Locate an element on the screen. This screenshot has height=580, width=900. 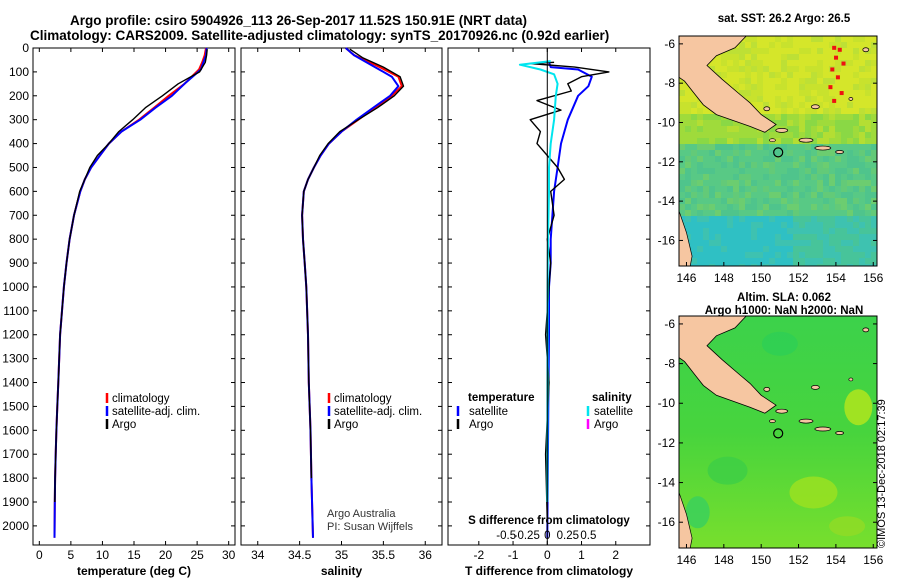
sst_map-float-marker is located at coordinates (778, 152).